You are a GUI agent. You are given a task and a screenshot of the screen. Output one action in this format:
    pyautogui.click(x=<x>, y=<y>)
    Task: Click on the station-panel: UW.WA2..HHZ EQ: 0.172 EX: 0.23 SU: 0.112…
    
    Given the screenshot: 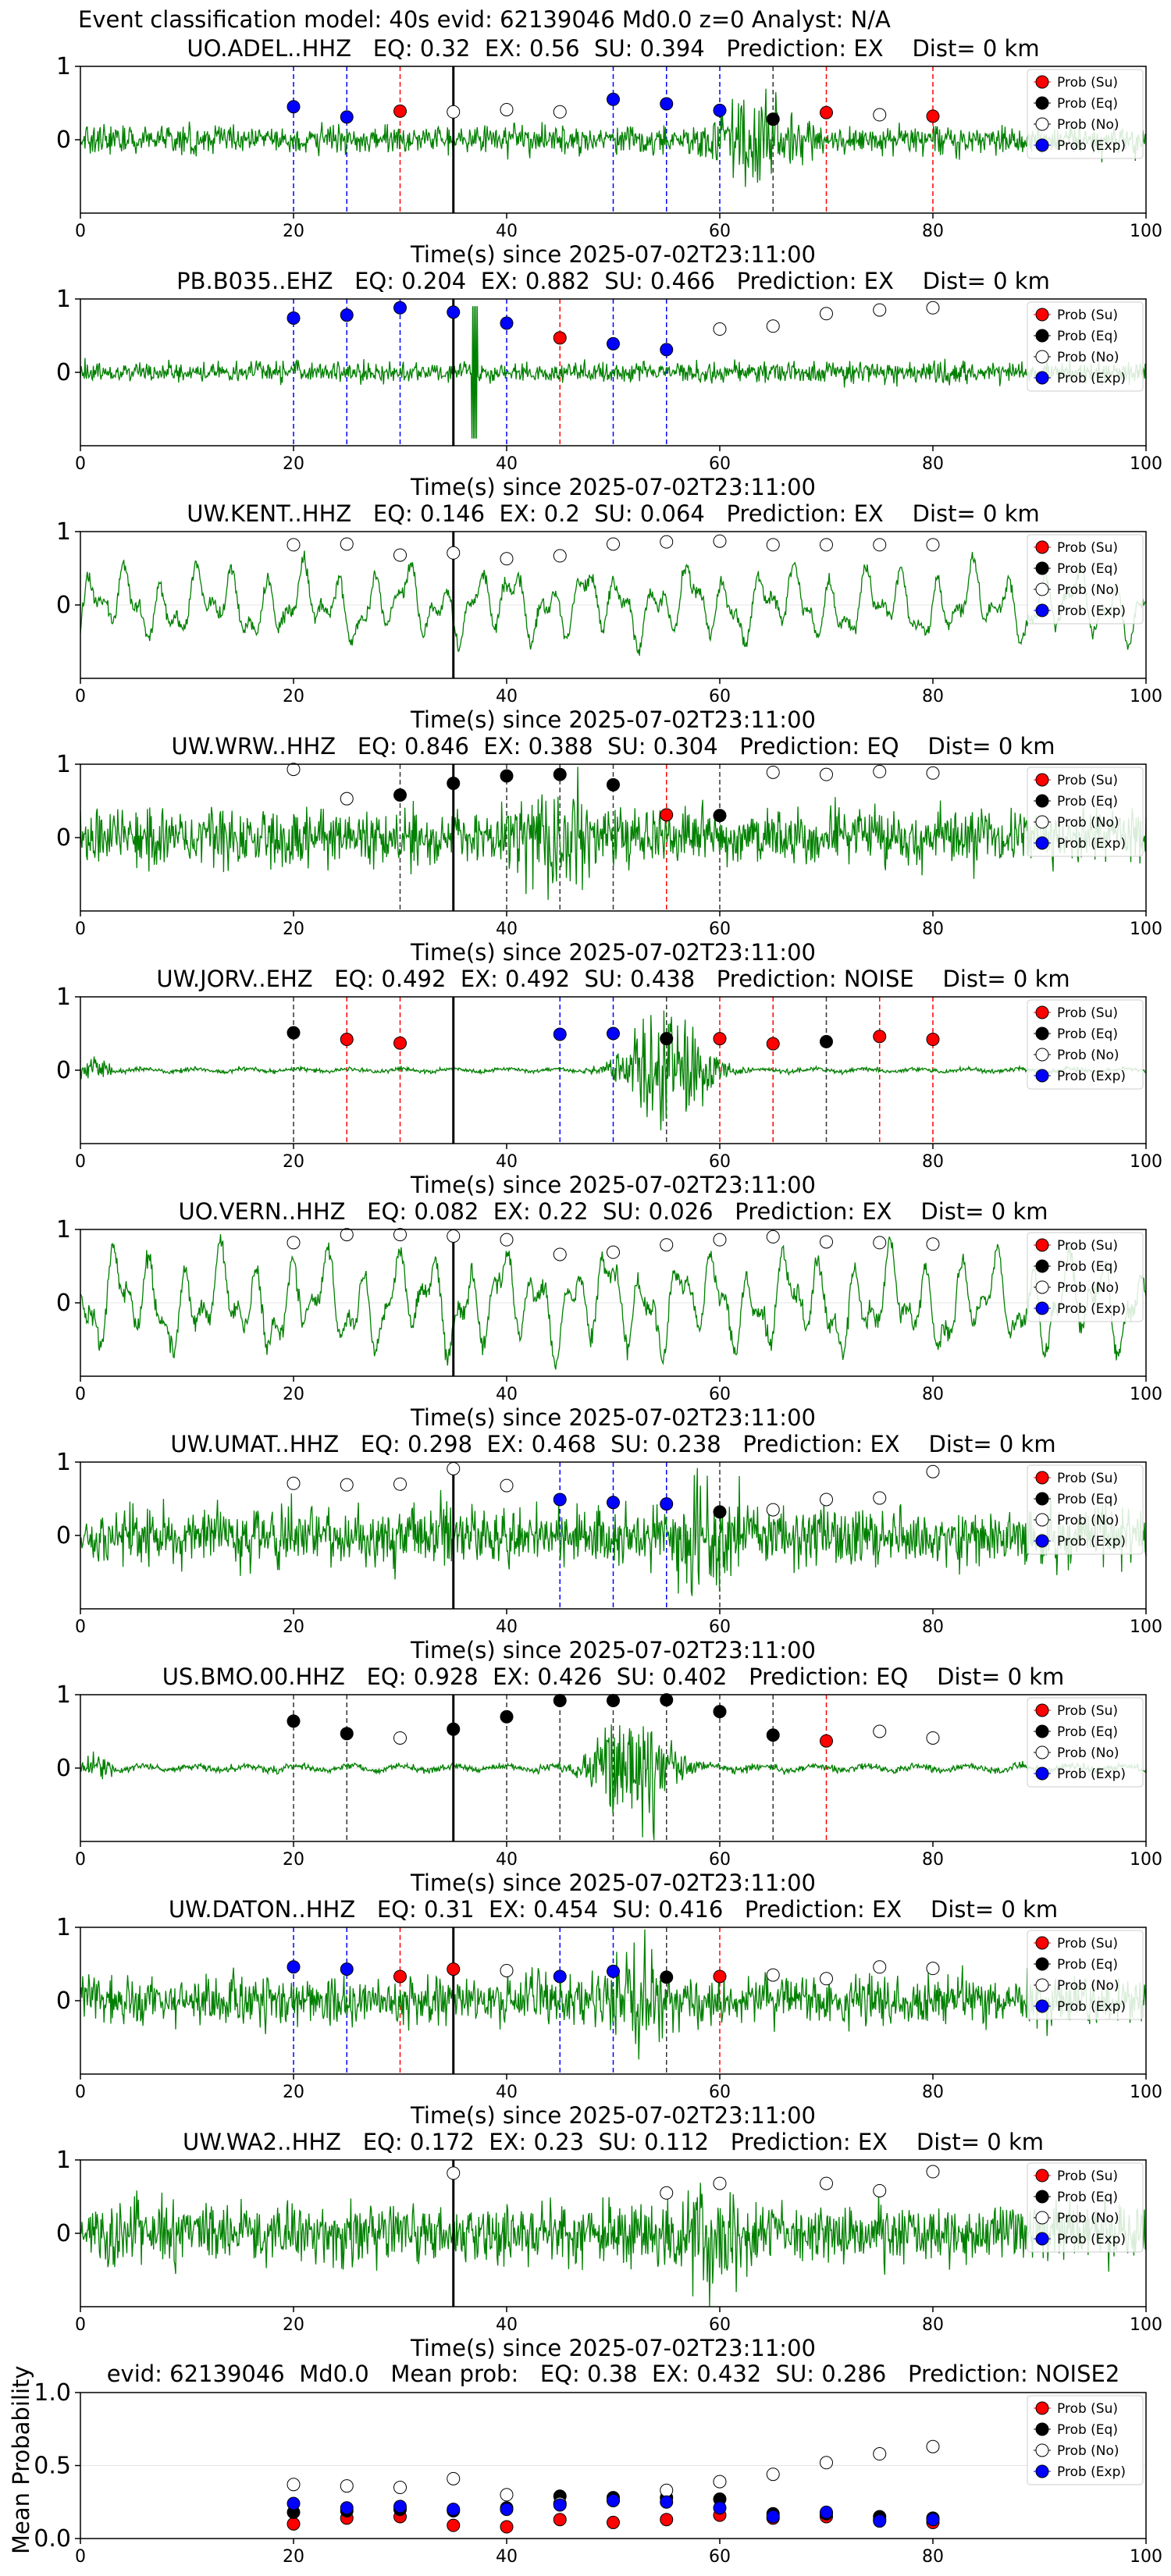 What is the action you would take?
    pyautogui.click(x=585, y=2227)
    